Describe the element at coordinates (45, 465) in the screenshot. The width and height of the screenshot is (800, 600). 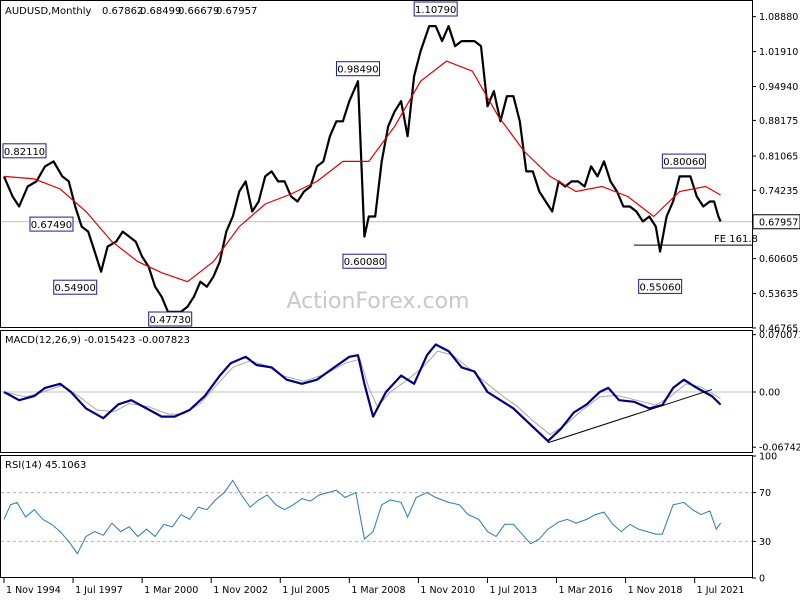
I see `rsi-title: RSI(14) 45.1063` at that location.